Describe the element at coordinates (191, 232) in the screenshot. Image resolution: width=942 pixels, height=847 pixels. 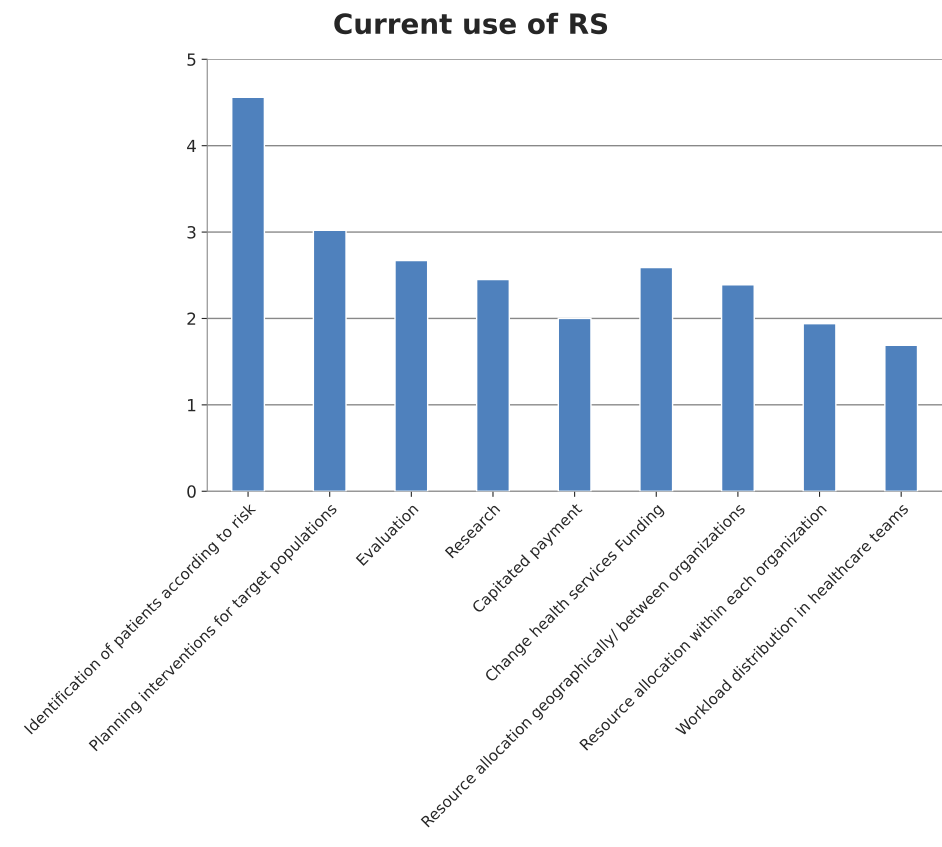
I see `y-tick-label: 3` at that location.